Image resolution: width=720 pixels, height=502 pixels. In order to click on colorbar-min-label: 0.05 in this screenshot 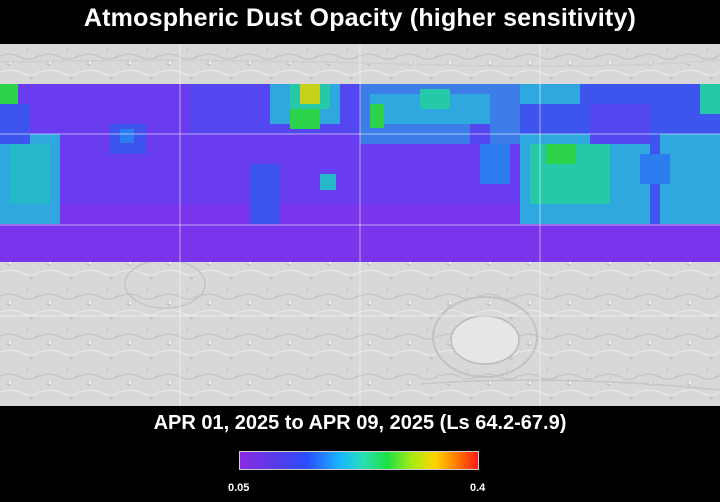, I will do `click(239, 488)`.